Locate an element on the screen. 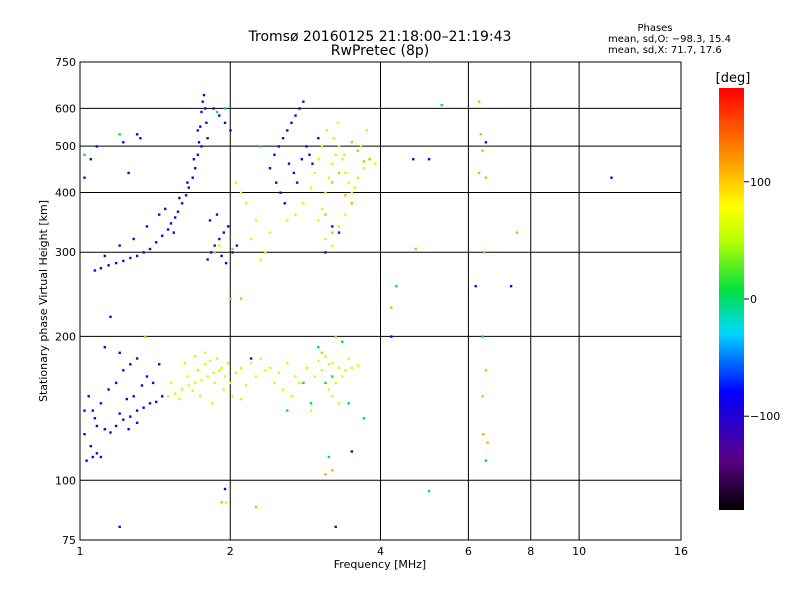  x-tick-label: 2 is located at coordinates (230, 551).